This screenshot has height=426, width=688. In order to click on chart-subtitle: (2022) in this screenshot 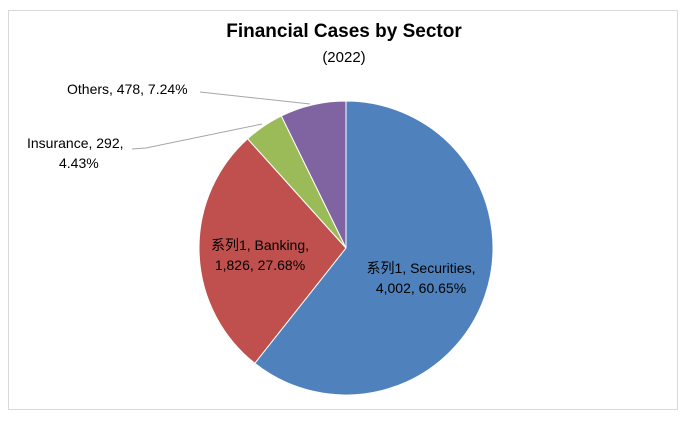, I will do `click(344, 57)`.